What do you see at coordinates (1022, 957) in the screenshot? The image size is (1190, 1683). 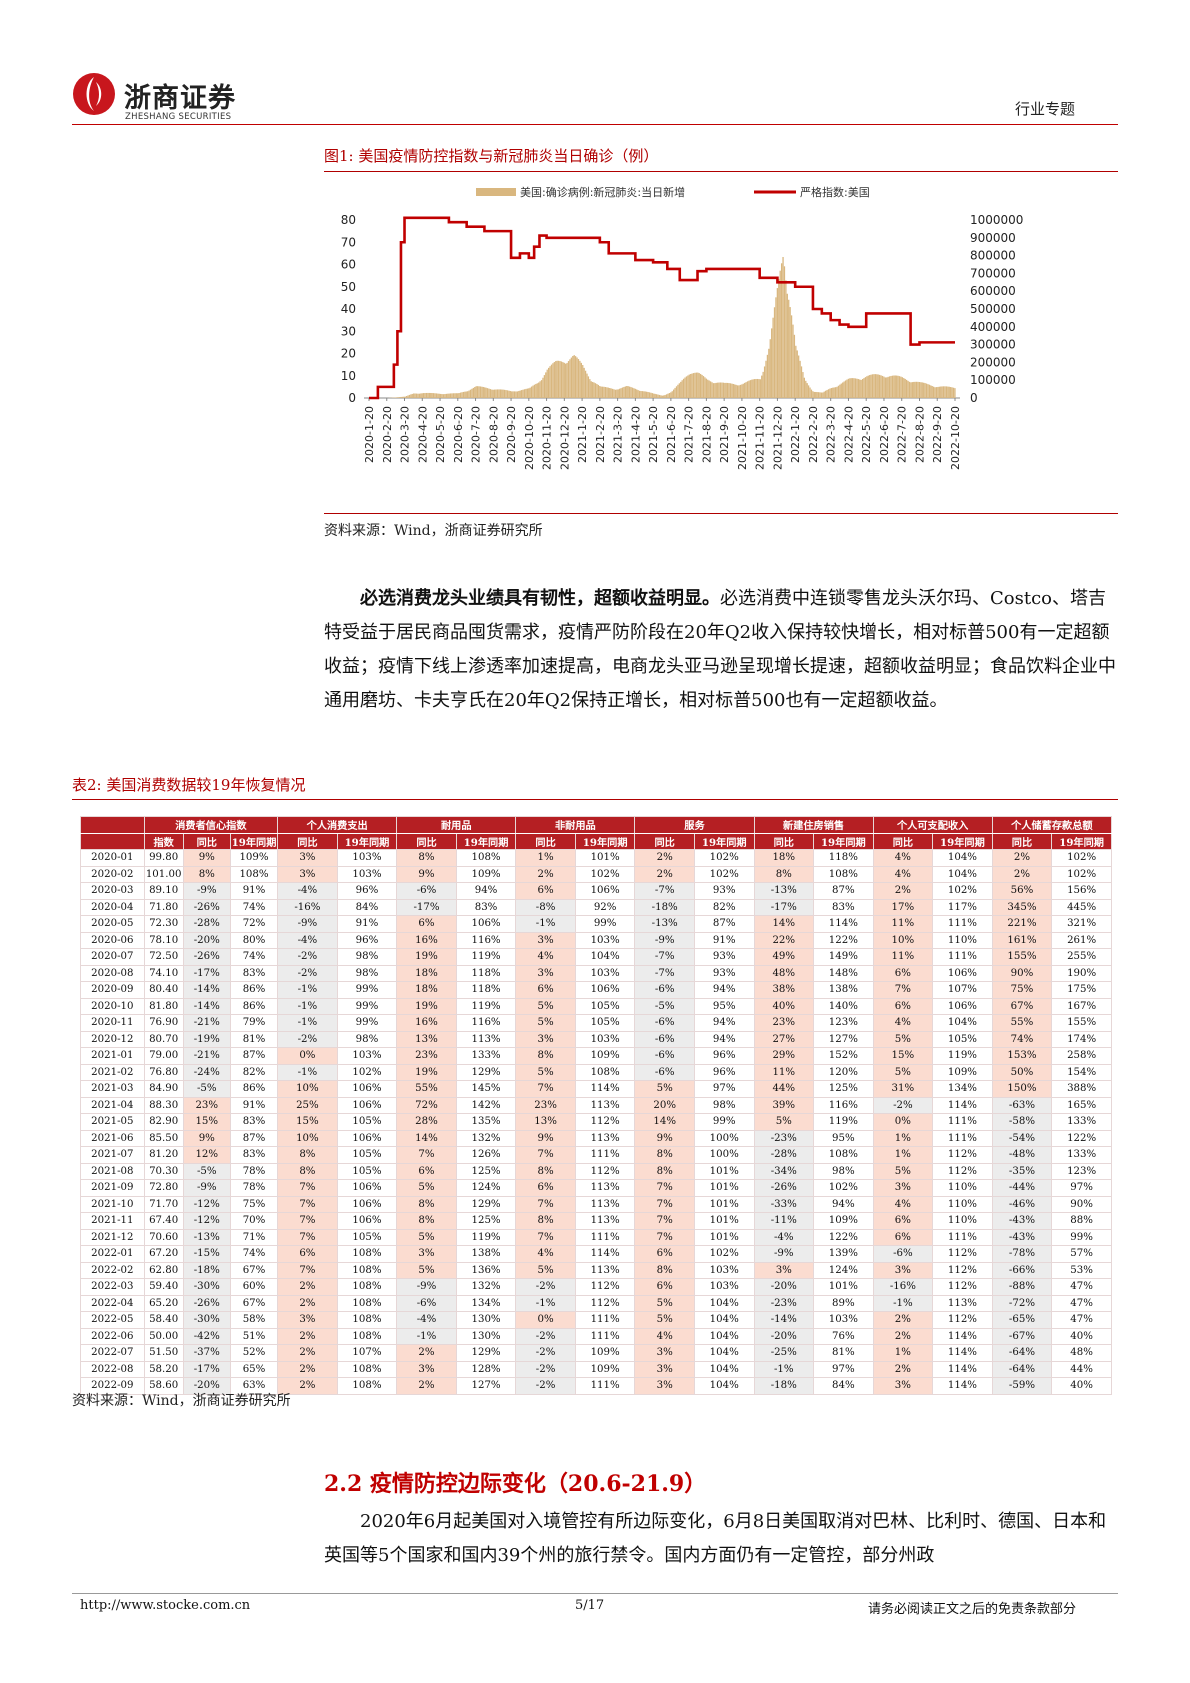 I see `table-cell: 155%` at bounding box center [1022, 957].